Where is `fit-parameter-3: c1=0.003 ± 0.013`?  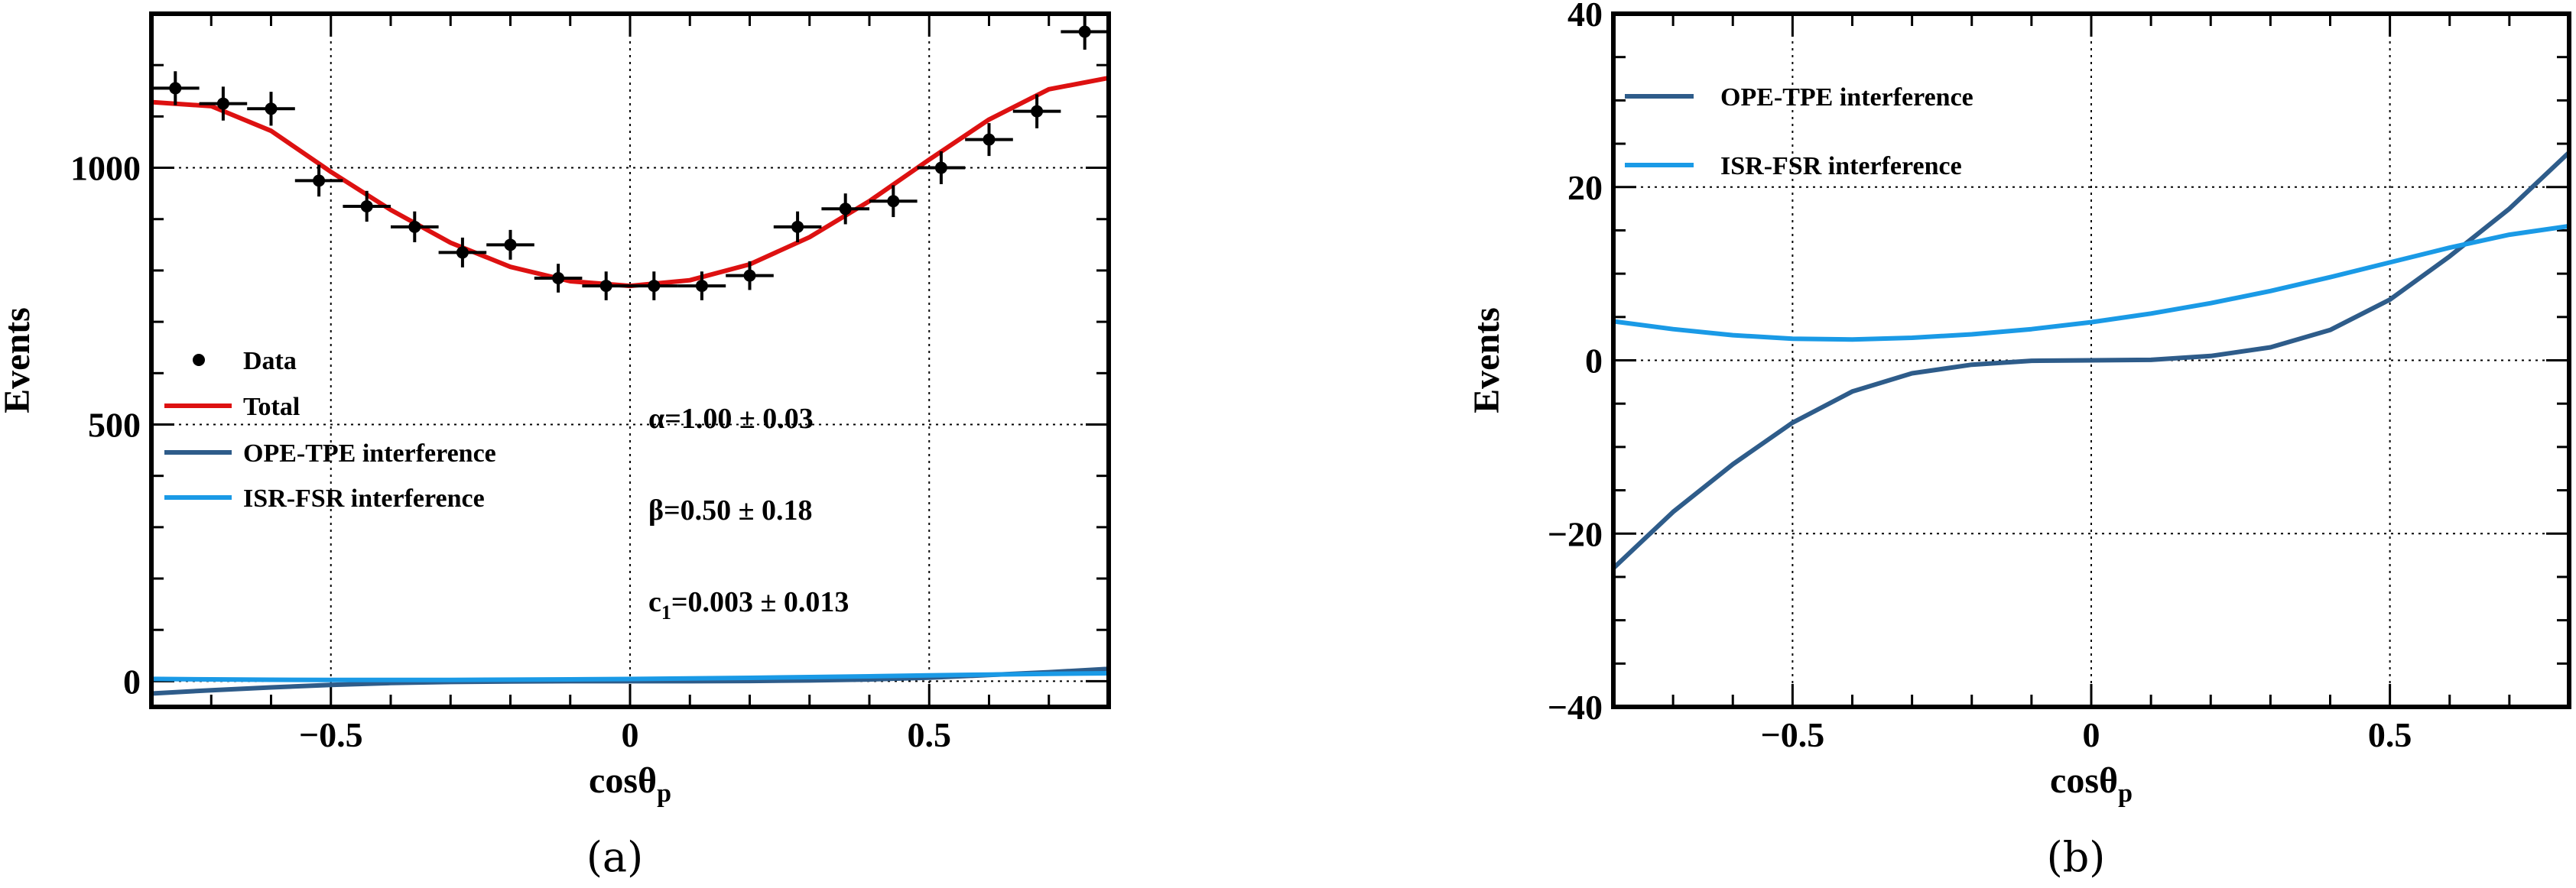 fit-parameter-3: c1=0.003 ± 0.013 is located at coordinates (749, 605).